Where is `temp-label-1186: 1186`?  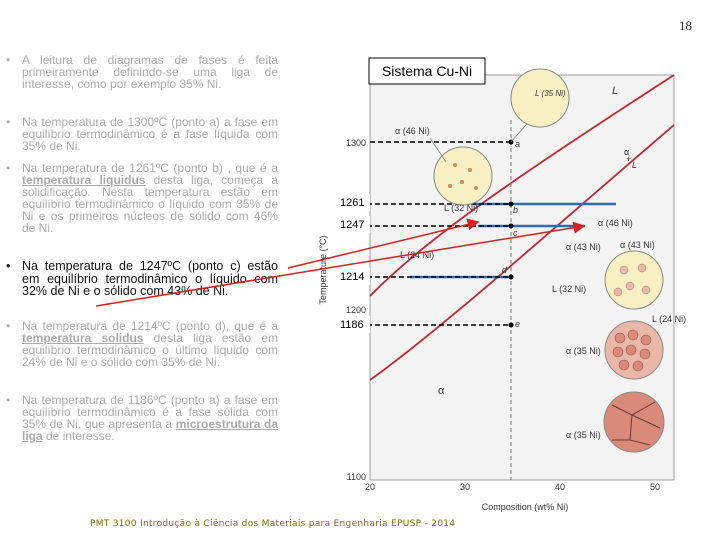 temp-label-1186: 1186 is located at coordinates (352, 325).